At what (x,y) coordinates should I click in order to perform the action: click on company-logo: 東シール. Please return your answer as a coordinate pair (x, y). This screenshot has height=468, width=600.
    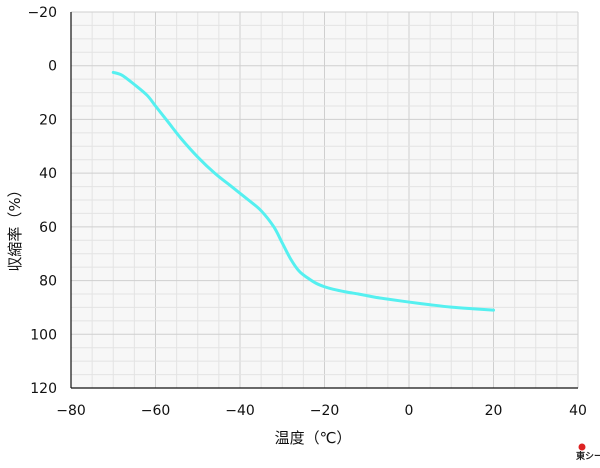
    Looking at the image, I should click on (588, 452).